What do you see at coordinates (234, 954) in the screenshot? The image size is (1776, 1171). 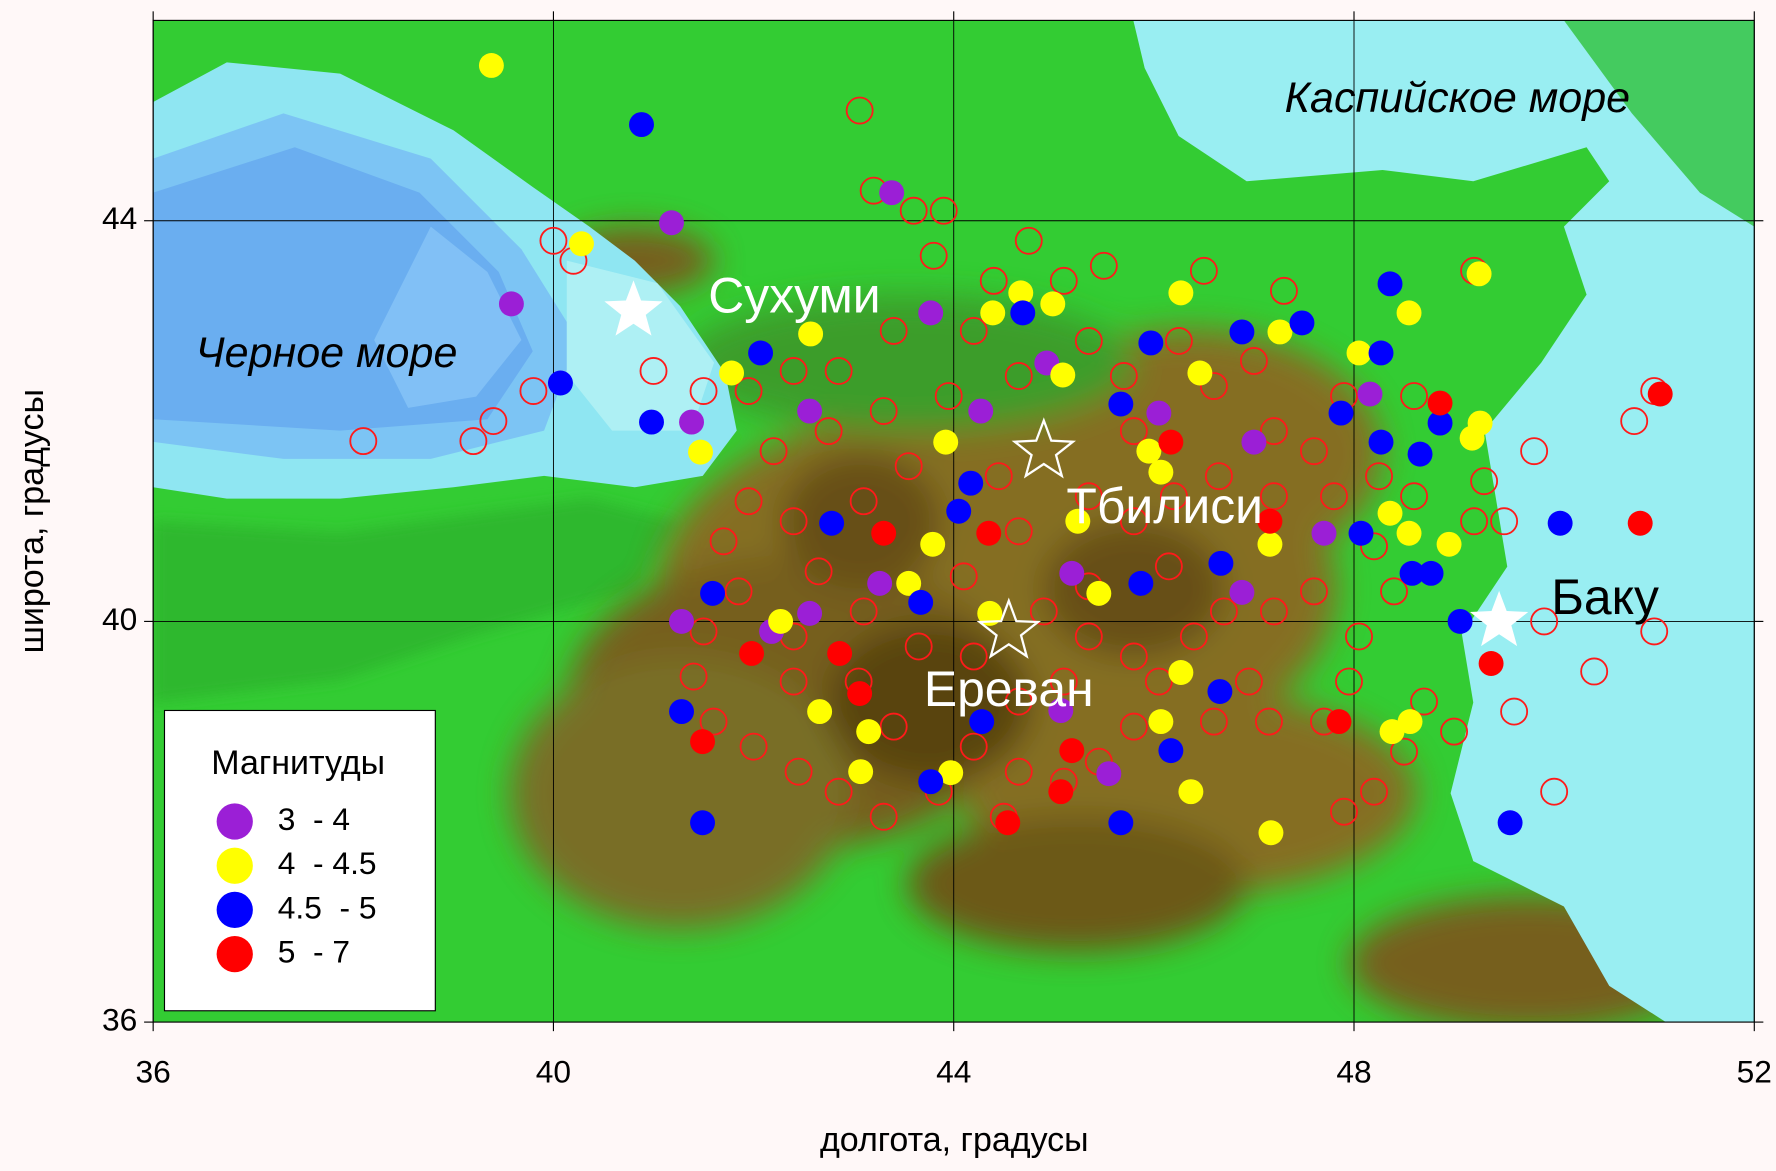 I see `legend-marker` at bounding box center [234, 954].